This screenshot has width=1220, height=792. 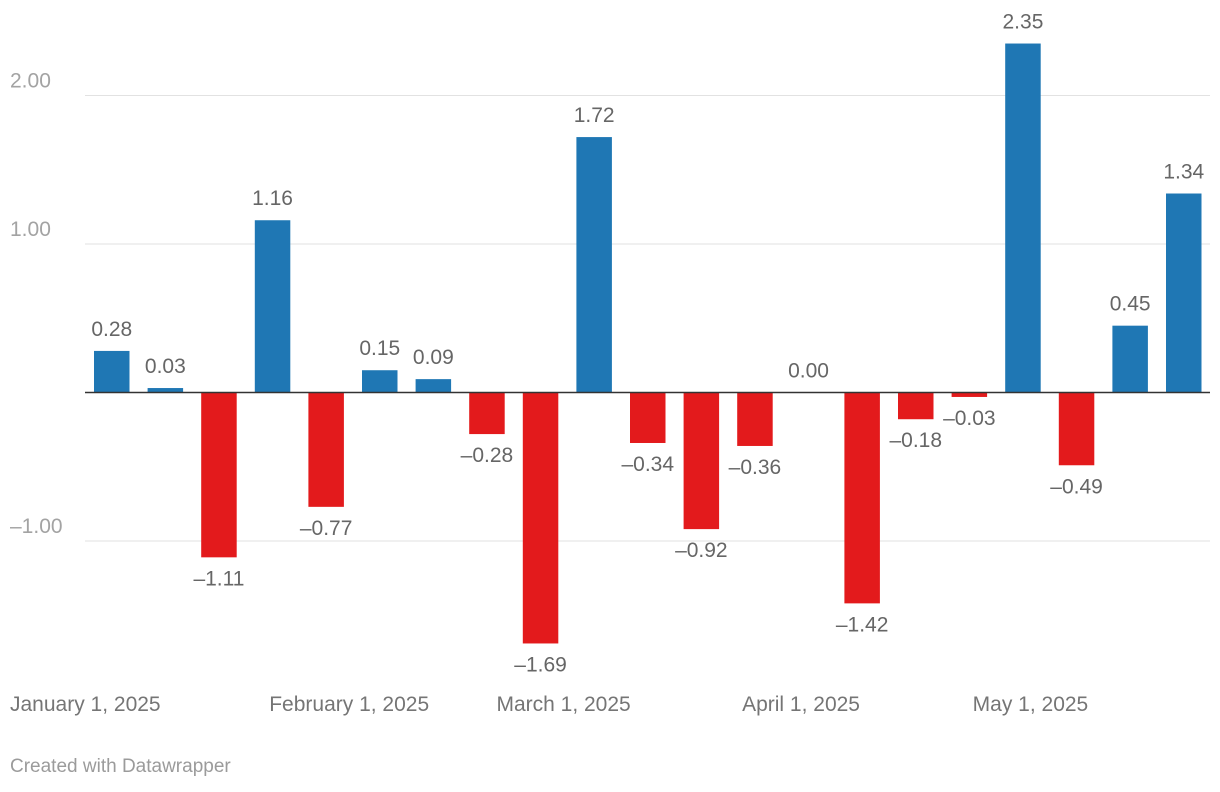 I want to click on data-label: –0.36, so click(x=755, y=467).